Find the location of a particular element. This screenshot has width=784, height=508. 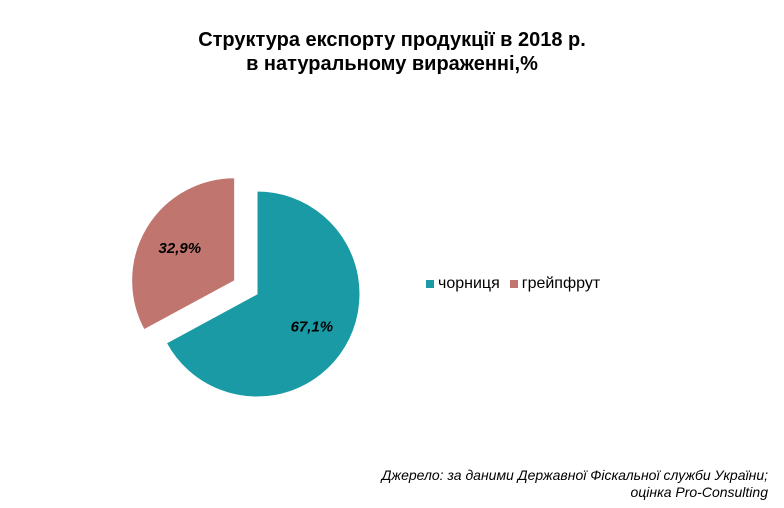

data-label-blueberry: 67,1% is located at coordinates (312, 327).